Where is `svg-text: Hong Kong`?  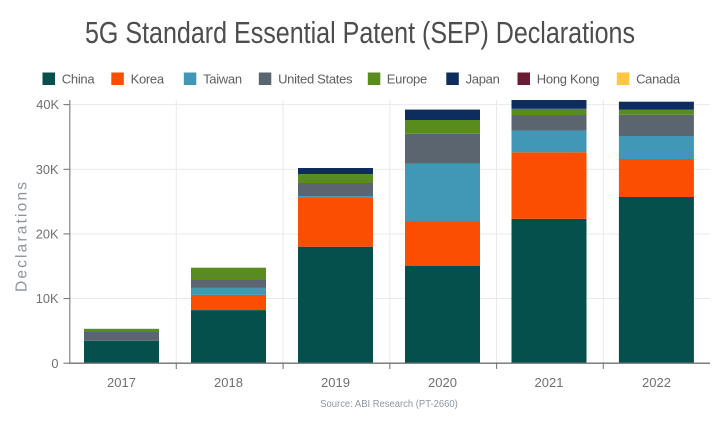 svg-text: Hong Kong is located at coordinates (568, 79).